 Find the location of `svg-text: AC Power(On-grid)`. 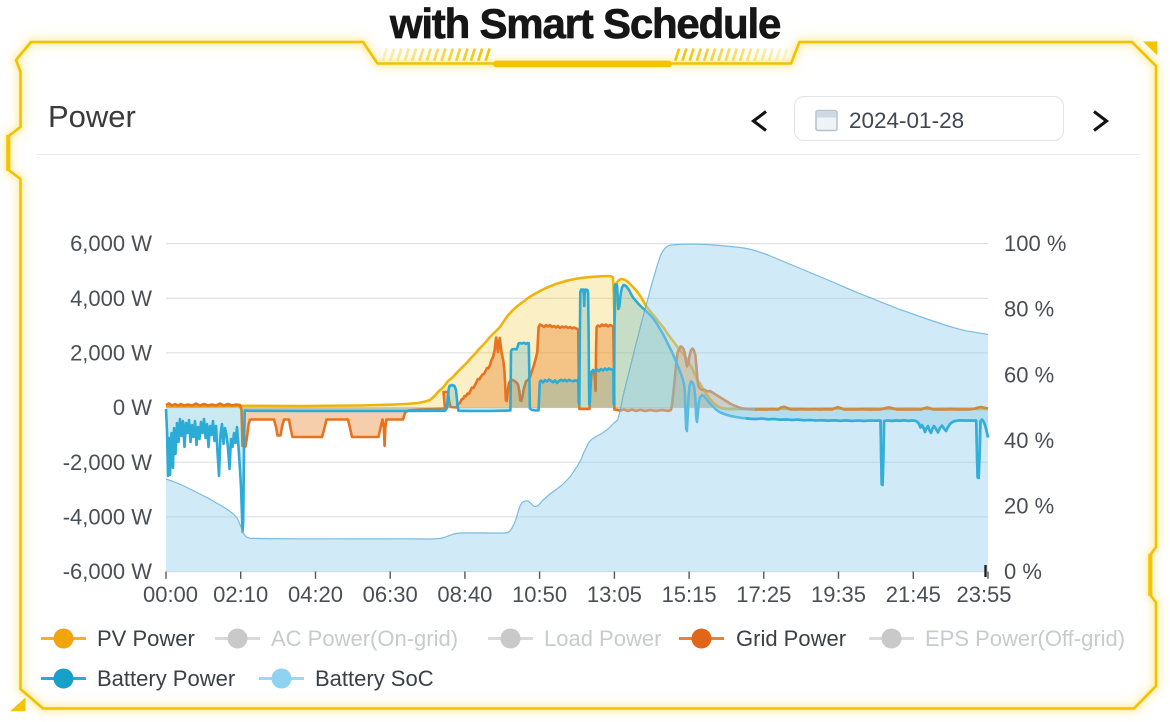

svg-text: AC Power(On-grid) is located at coordinates (364, 638).